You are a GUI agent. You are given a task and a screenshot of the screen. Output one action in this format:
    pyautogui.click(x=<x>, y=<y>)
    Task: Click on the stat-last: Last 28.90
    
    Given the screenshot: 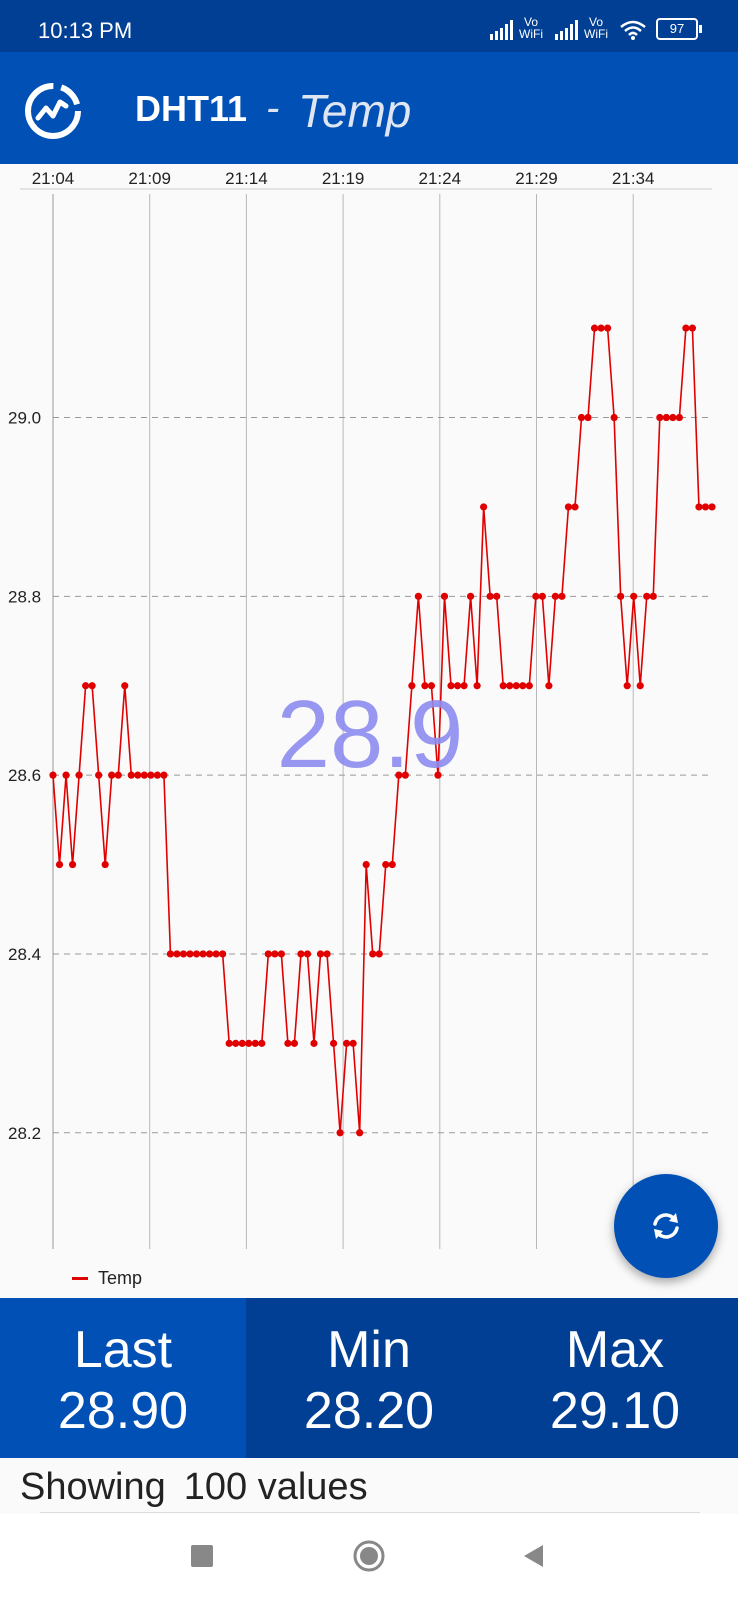 What is the action you would take?
    pyautogui.click(x=123, y=1378)
    